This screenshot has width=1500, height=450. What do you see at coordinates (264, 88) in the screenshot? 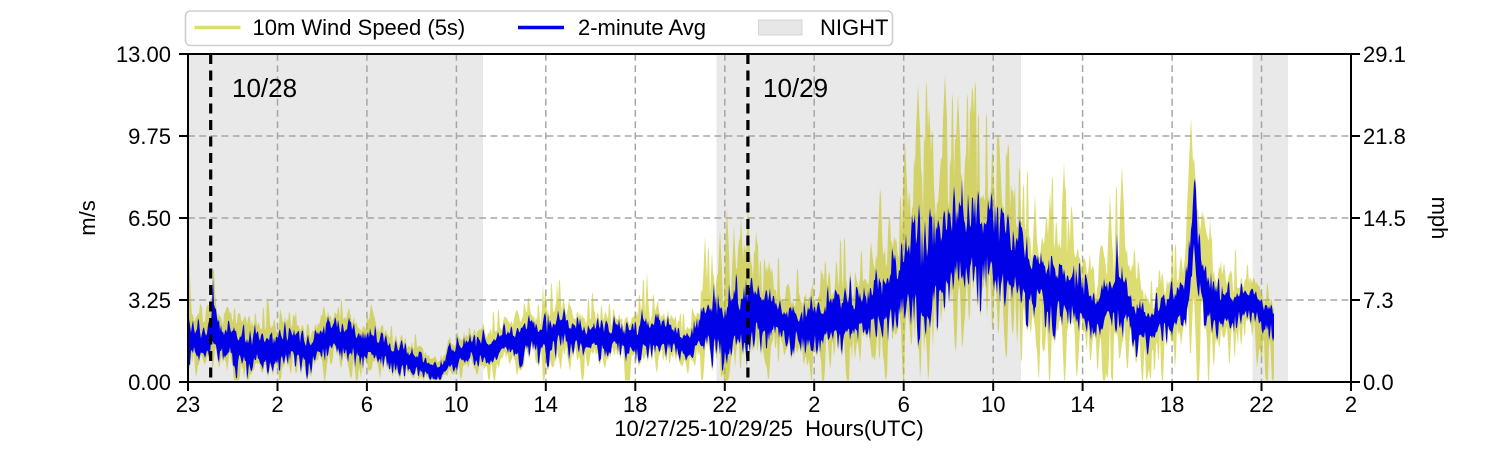
I see `svg-text: 10/28` at bounding box center [264, 88].